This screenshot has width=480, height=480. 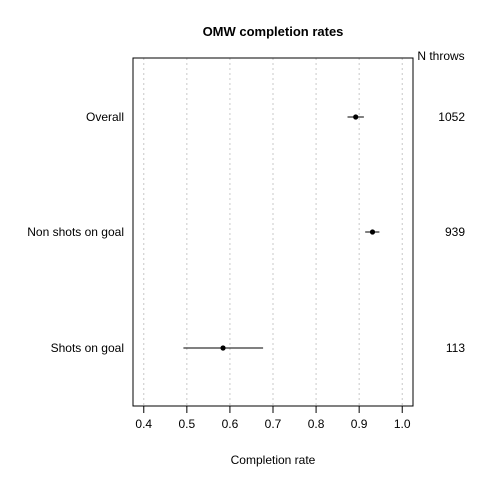 I want to click on x-axis-label: Completion rate, so click(x=273, y=460).